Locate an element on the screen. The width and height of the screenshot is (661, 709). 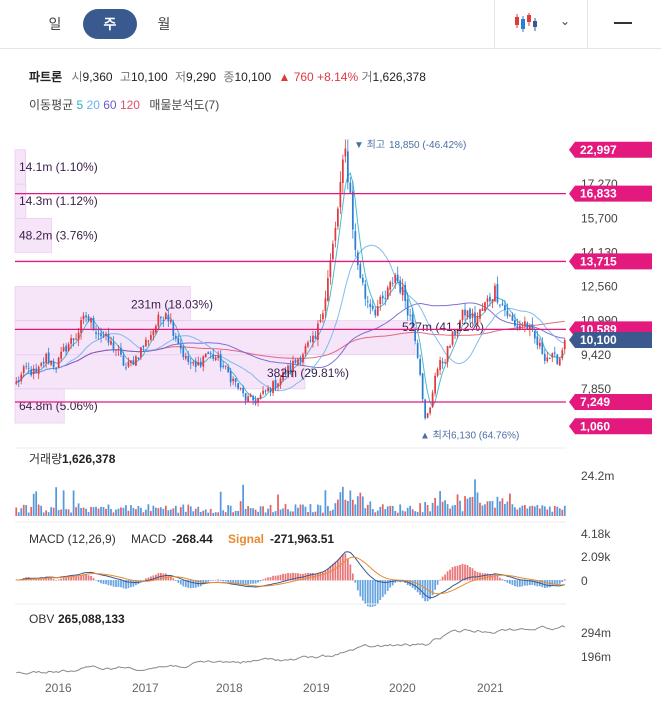
ma-120: 120 is located at coordinates (129, 105).